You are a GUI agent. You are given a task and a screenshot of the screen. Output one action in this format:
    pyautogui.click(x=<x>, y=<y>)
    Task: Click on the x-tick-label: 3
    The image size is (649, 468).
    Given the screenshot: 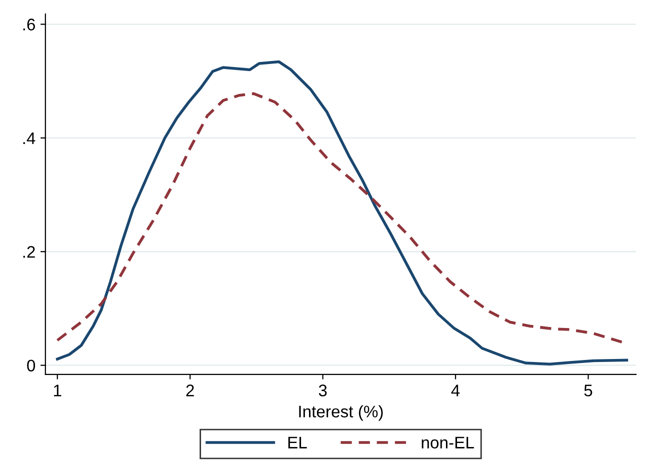 What is the action you would take?
    pyautogui.click(x=322, y=390)
    